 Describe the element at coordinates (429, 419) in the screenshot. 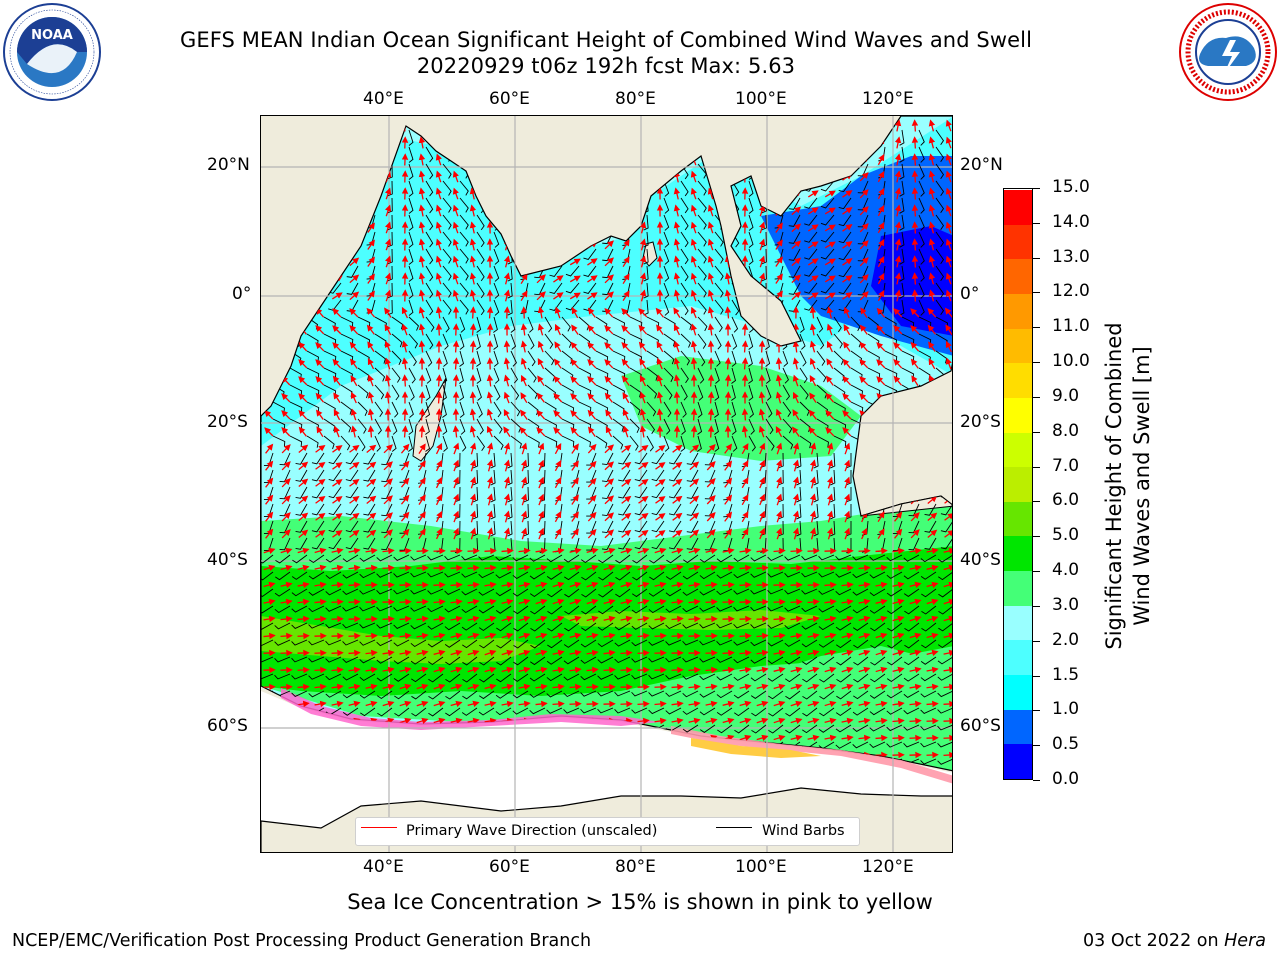

I see `madagascar-island` at that location.